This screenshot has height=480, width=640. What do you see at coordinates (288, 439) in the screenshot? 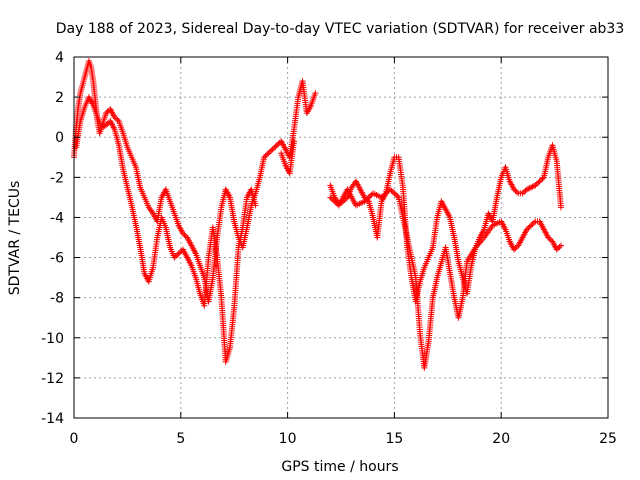
I see `x-tick-label: 10` at bounding box center [288, 439].